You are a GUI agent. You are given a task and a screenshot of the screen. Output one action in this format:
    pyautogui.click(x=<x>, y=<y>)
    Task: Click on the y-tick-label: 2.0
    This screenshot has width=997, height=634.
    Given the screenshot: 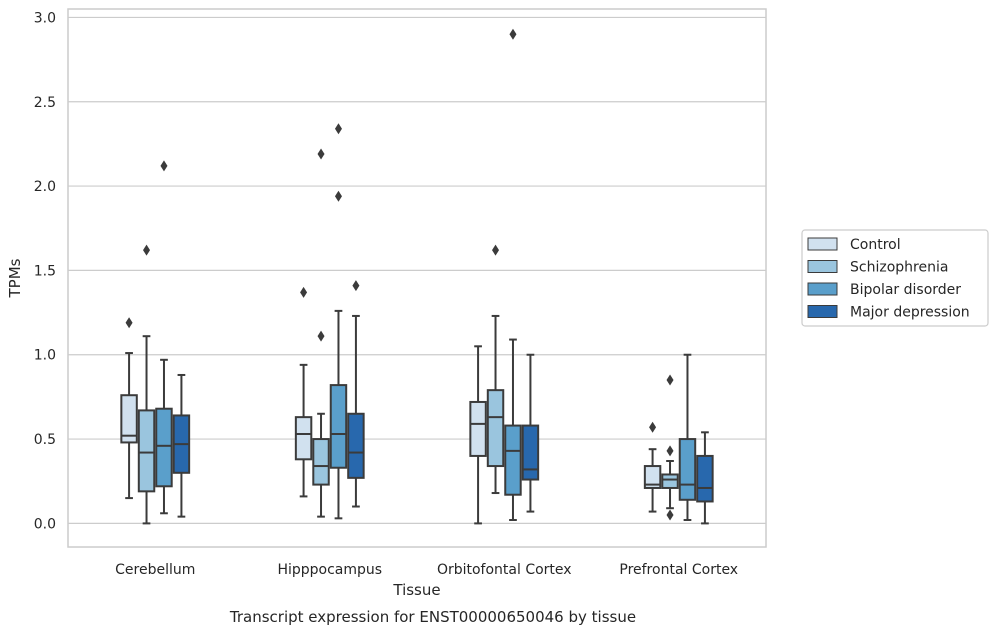 What is the action you would take?
    pyautogui.click(x=45, y=187)
    